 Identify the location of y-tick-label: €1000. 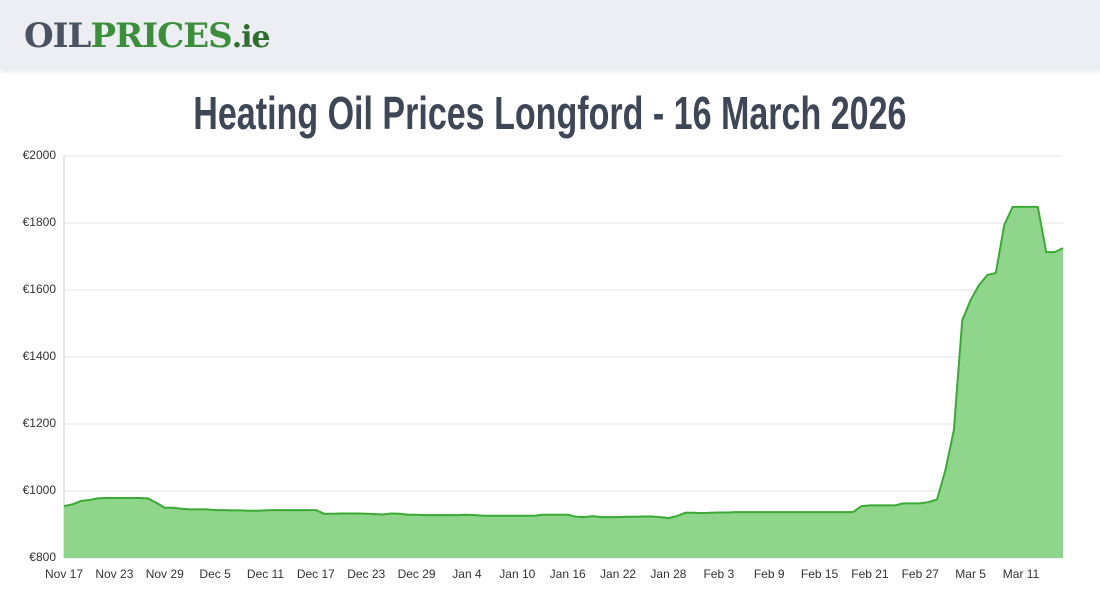
(40, 490).